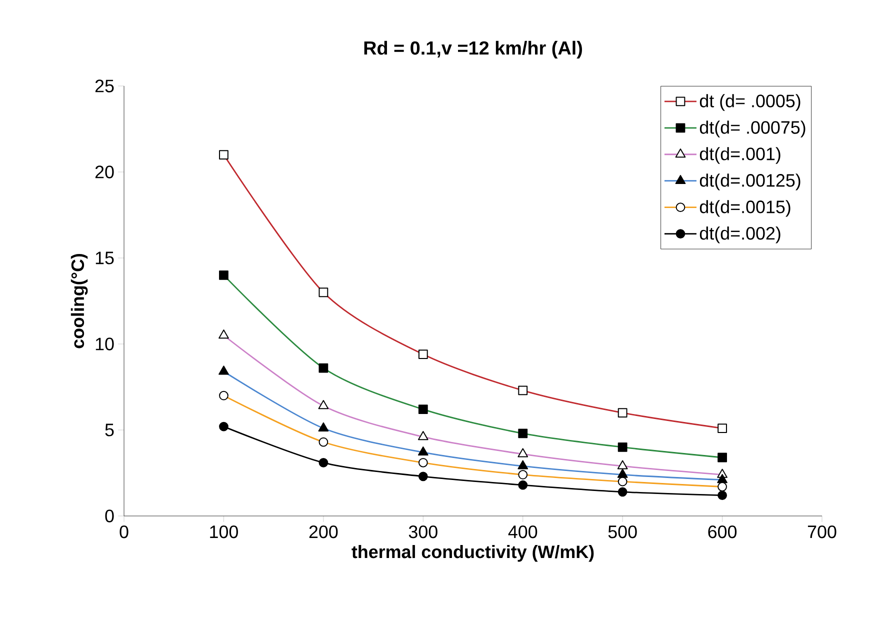 The image size is (892, 635). Describe the element at coordinates (124, 531) in the screenshot. I see `x-tick-label: 0` at that location.